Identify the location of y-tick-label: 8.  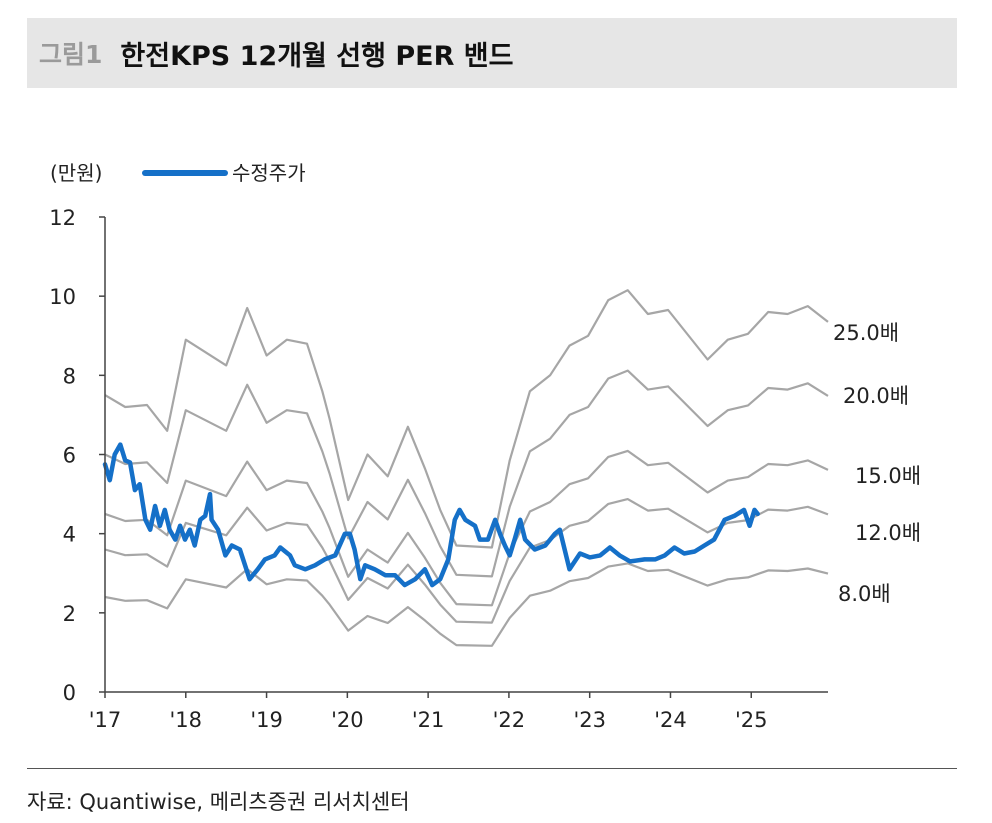
(69, 376).